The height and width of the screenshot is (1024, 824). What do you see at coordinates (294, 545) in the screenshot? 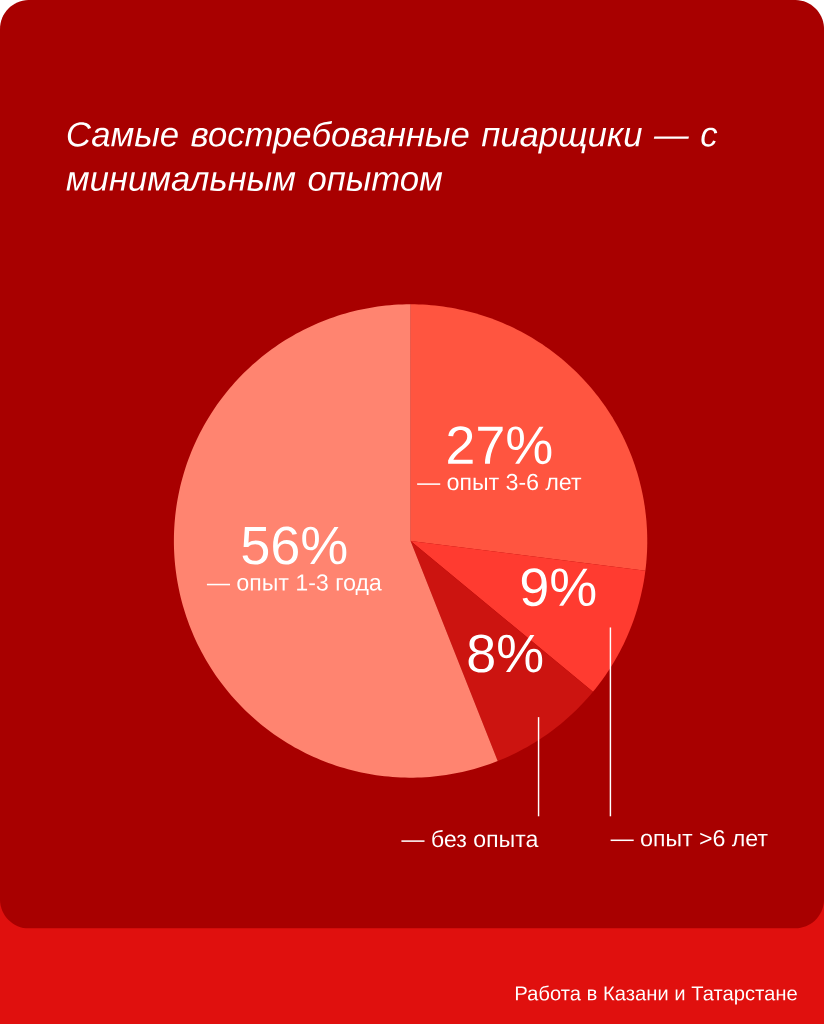
I see `data-label: 56%` at bounding box center [294, 545].